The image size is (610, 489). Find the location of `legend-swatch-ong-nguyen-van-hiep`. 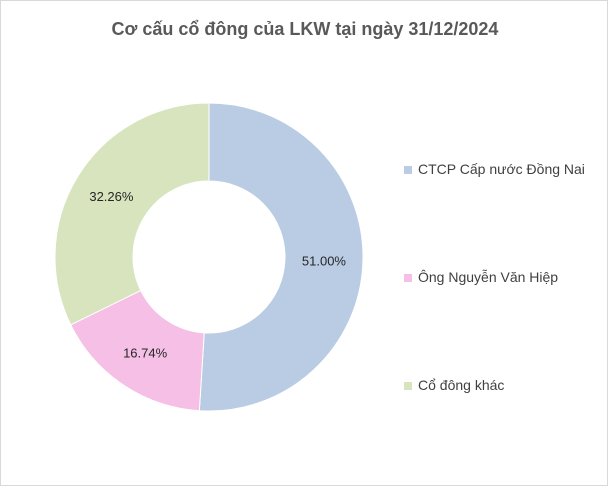

legend-swatch-ong-nguyen-van-hiep is located at coordinates (408, 278).